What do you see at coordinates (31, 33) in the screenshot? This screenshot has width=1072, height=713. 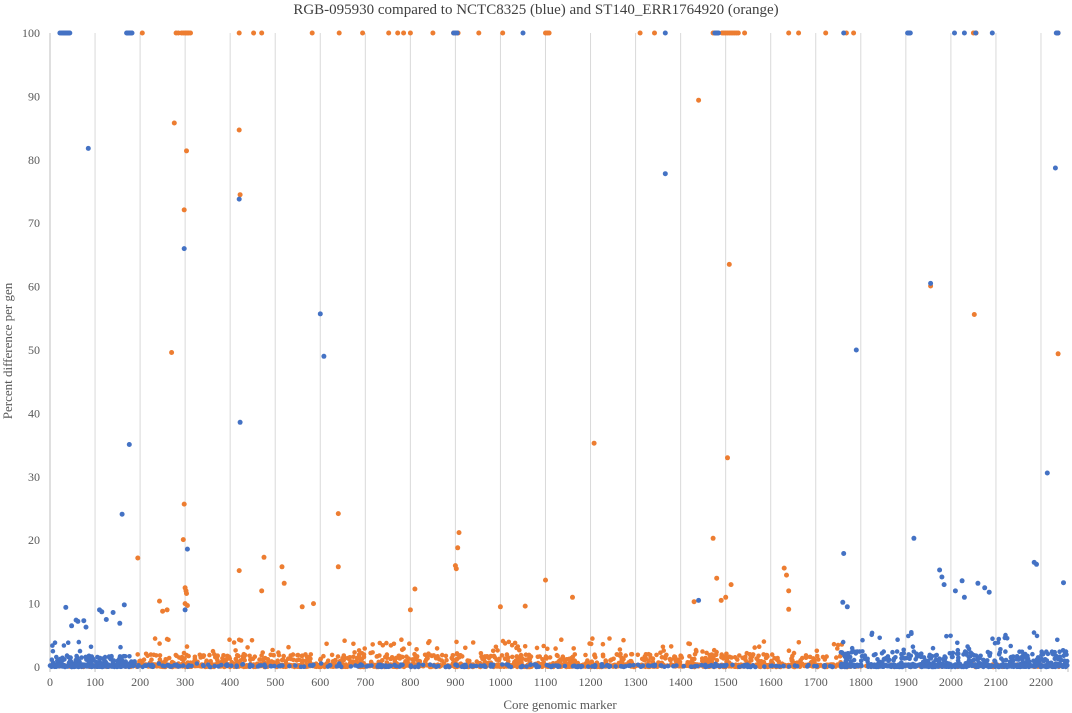 I see `y-tick-label: 100` at bounding box center [31, 33].